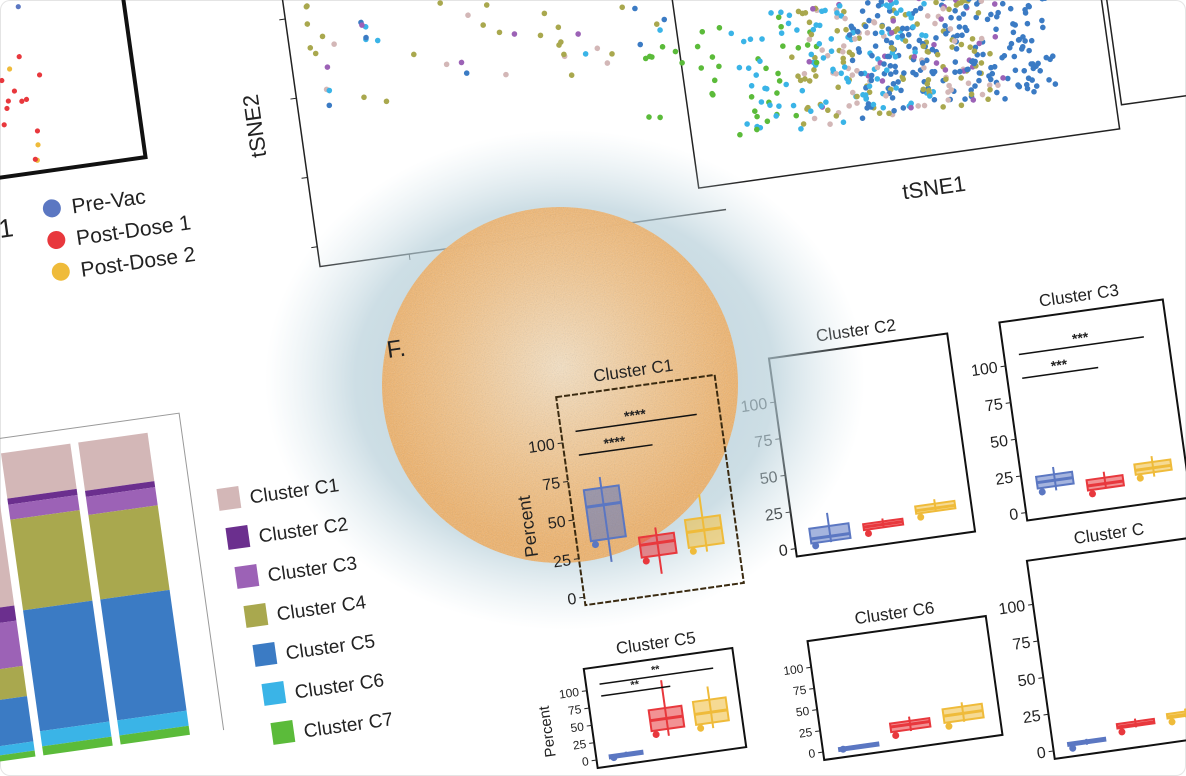 The height and width of the screenshot is (776, 1186). What do you see at coordinates (323, 688) in the screenshot?
I see `legend-item-cluster-c6: Cluster C6` at bounding box center [323, 688].